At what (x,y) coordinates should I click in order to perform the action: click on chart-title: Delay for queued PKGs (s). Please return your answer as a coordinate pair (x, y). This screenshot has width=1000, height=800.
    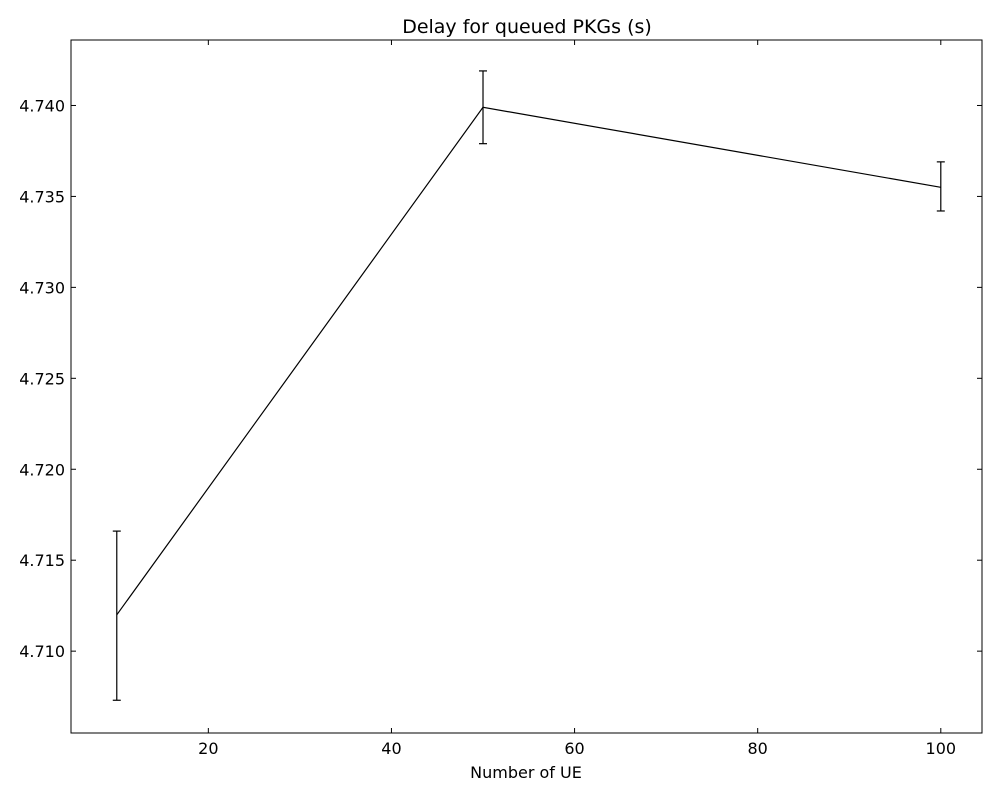
    Looking at the image, I should click on (527, 27).